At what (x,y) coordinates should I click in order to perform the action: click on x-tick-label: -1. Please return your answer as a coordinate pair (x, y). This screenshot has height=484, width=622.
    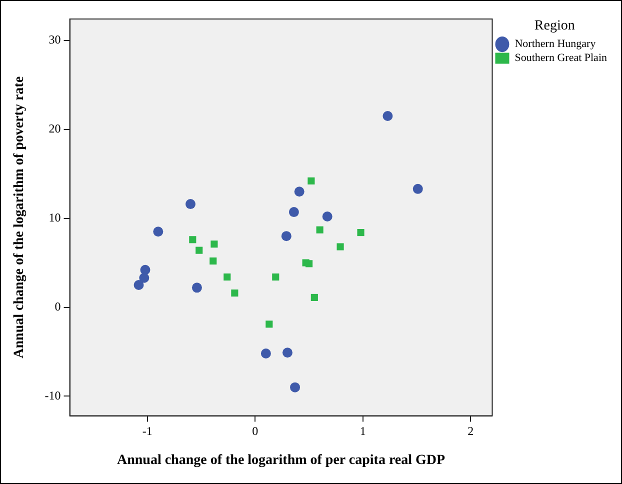
    Looking at the image, I should click on (147, 431).